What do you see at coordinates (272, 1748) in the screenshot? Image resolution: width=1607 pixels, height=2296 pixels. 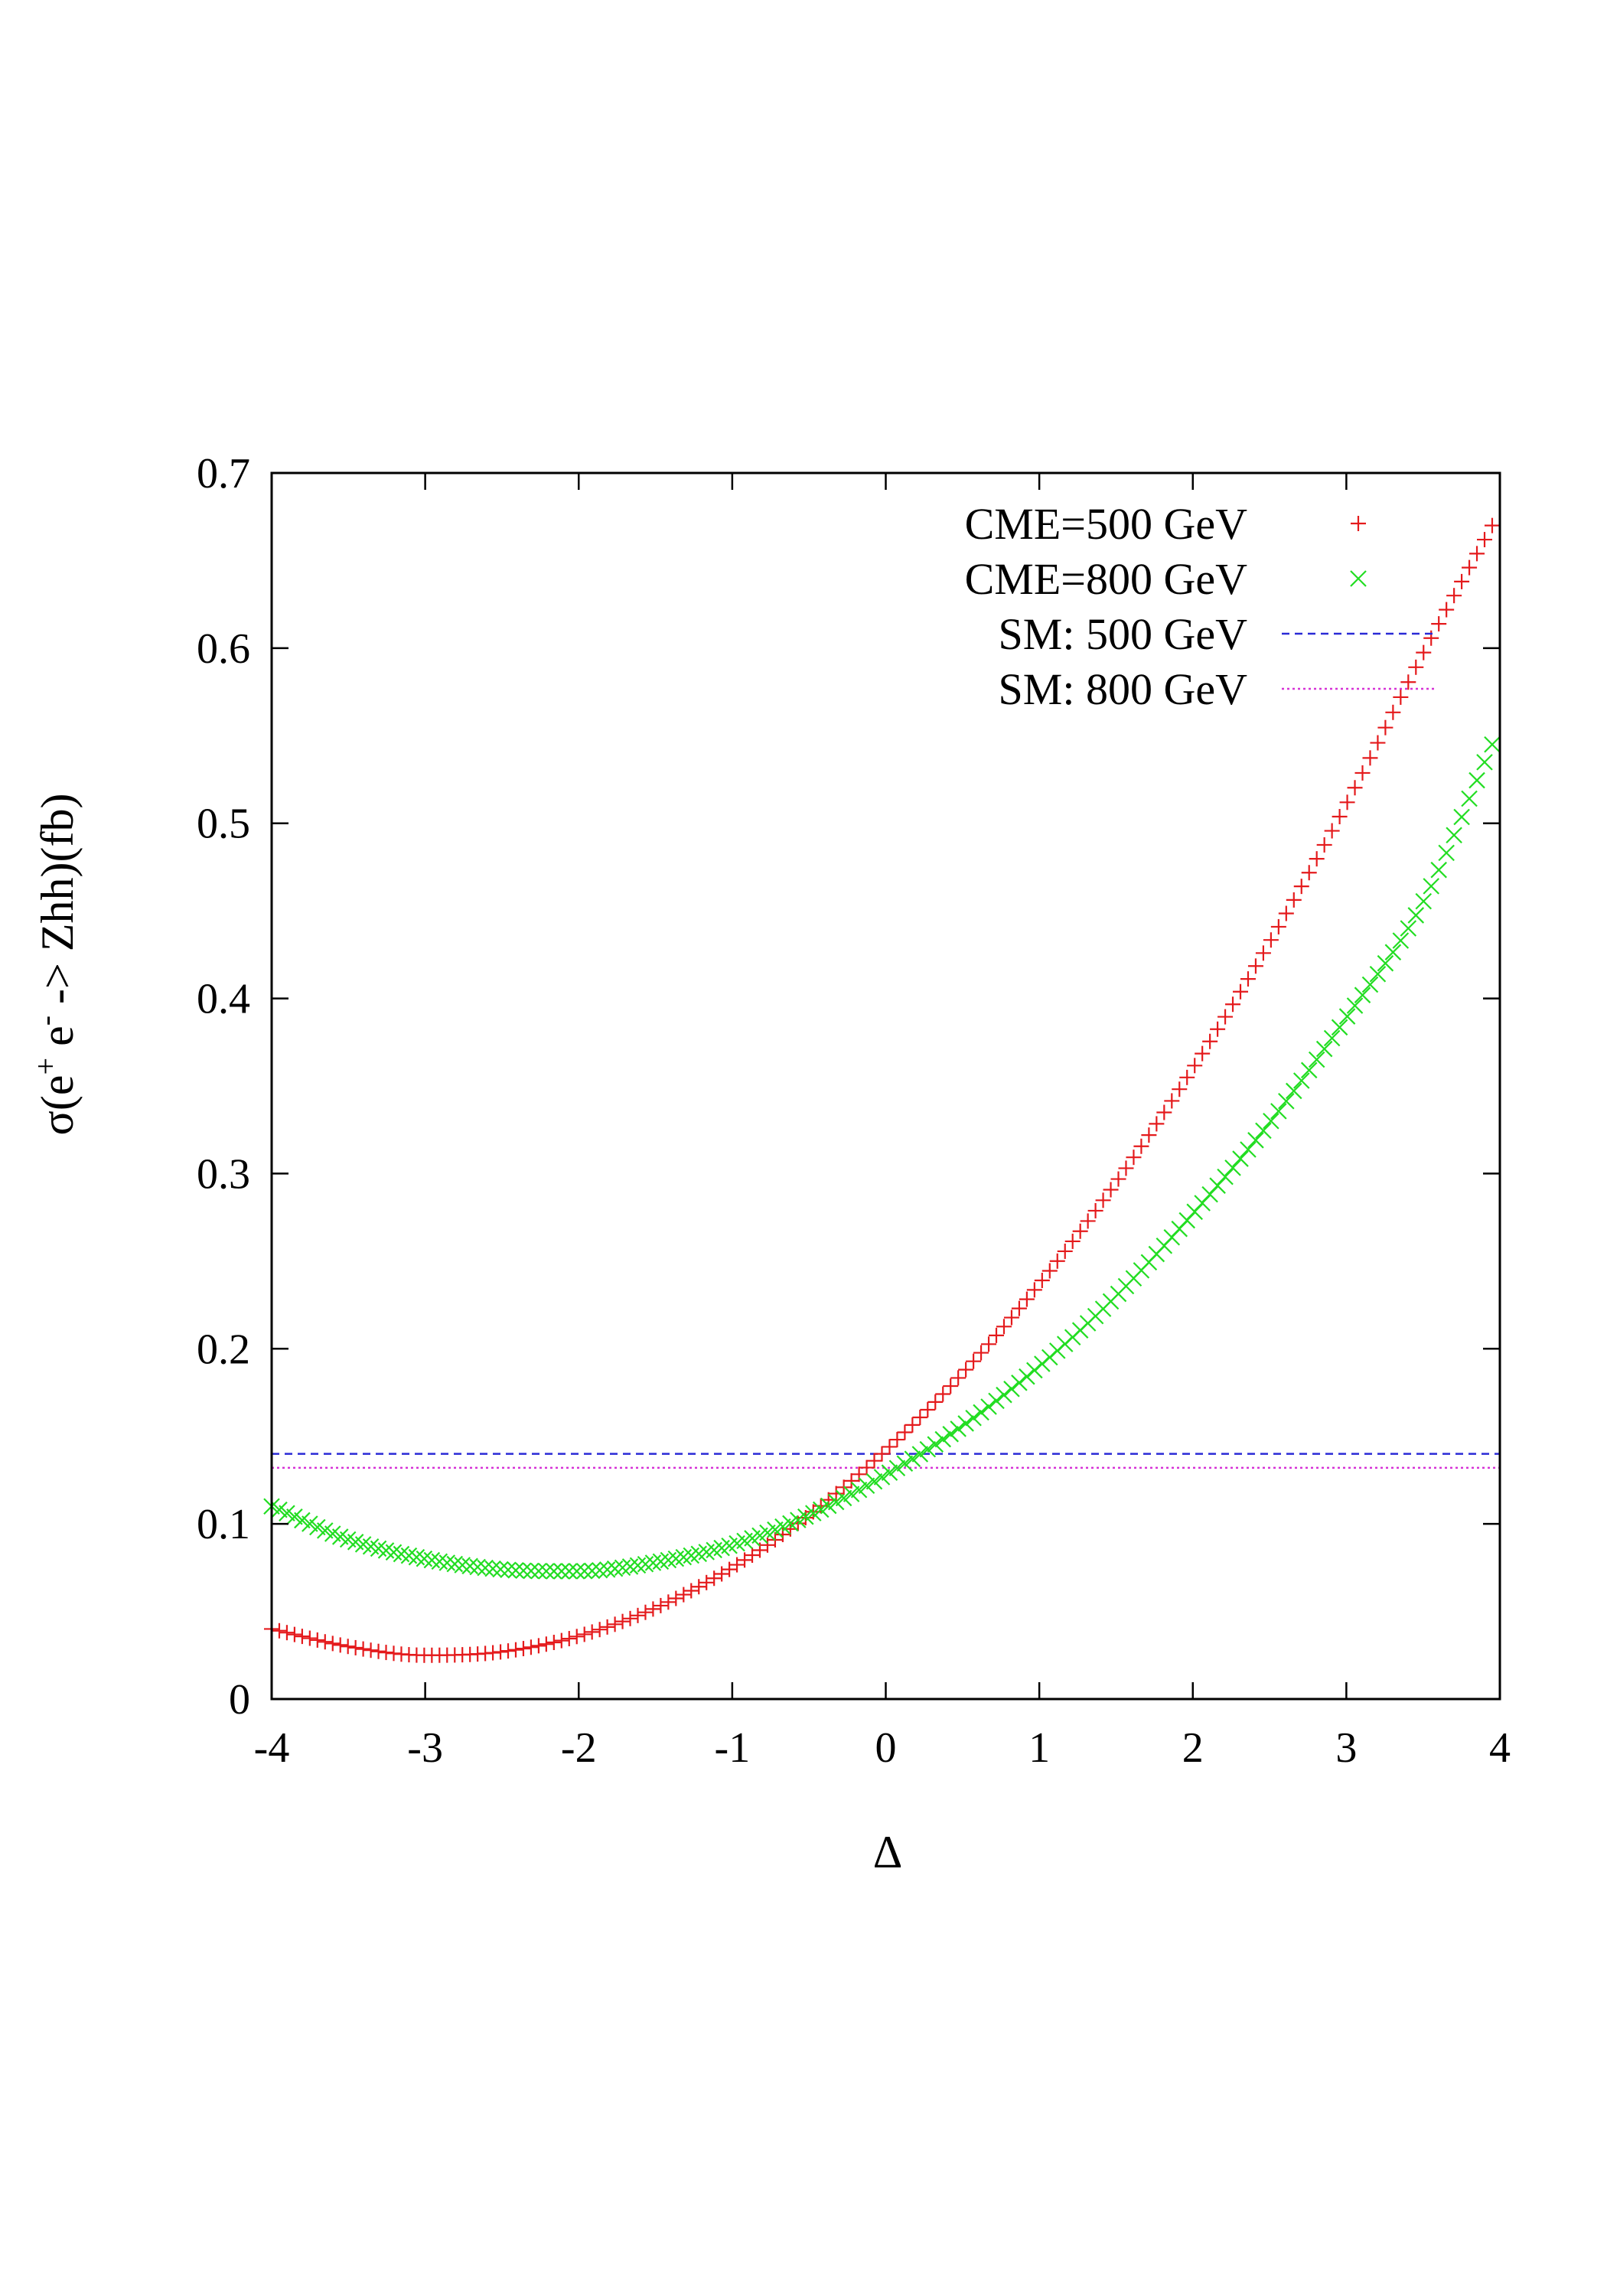 I see `x-tick-label: -4` at bounding box center [272, 1748].